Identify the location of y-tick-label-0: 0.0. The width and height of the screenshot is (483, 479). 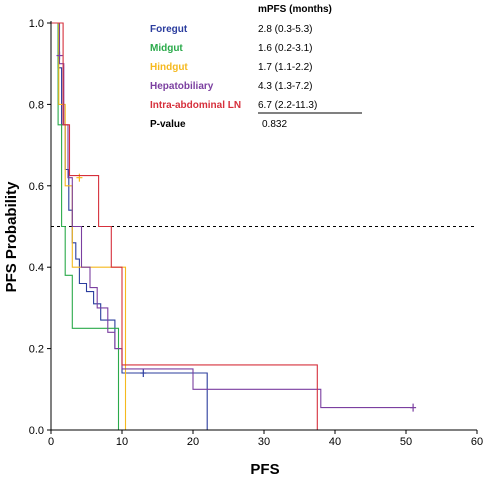
(36, 431).